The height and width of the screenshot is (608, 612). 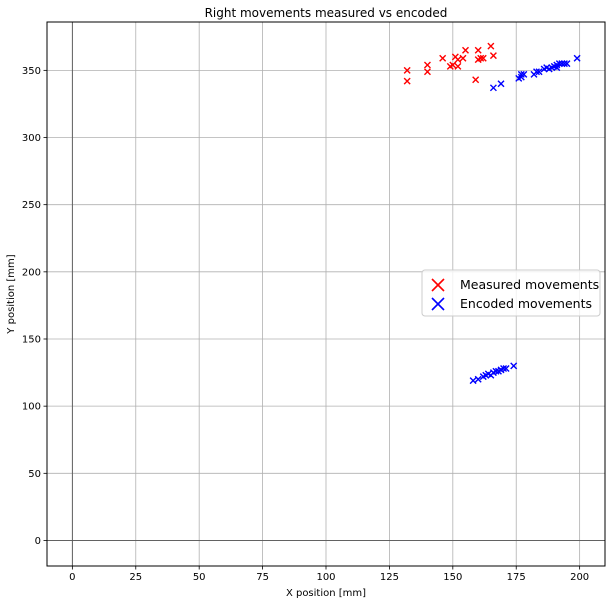 What do you see at coordinates (579, 577) in the screenshot?
I see `x-tick-label: 200` at bounding box center [579, 577].